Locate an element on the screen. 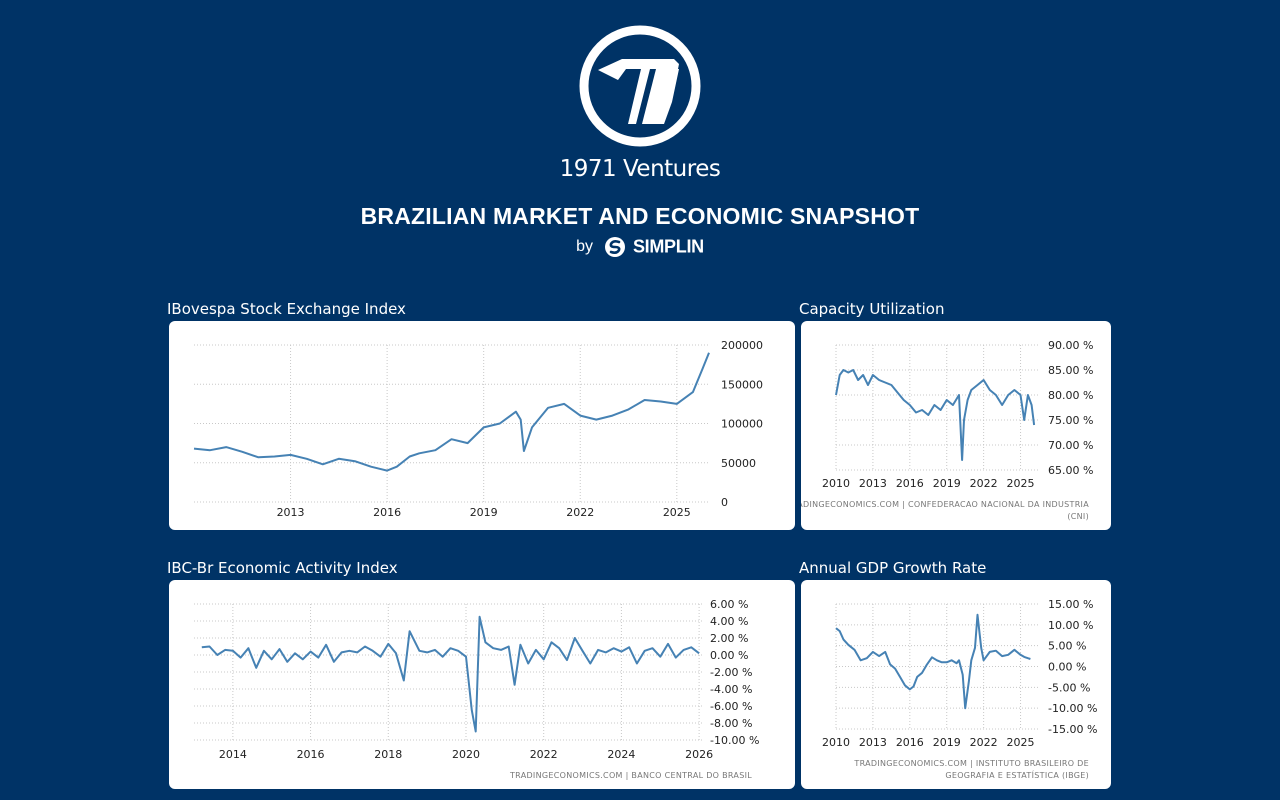  1971-ventures-logo-icon is located at coordinates (640, 86).